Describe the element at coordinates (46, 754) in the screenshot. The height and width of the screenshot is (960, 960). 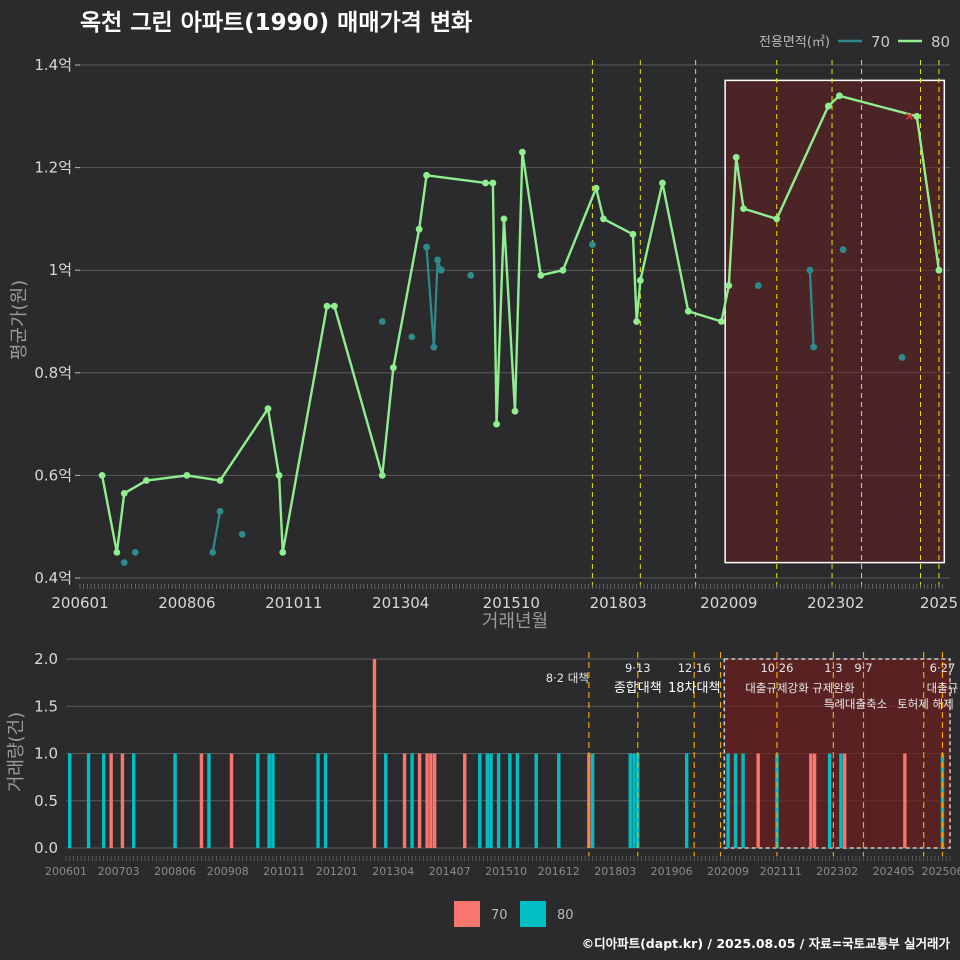
I see `y-tick-label: 1.0` at that location.